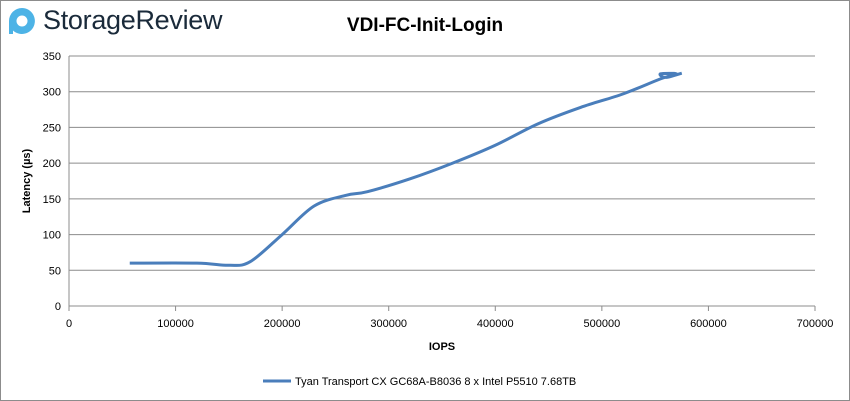 This screenshot has height=401, width=850. What do you see at coordinates (52, 128) in the screenshot?
I see `y-tick-label: 250` at bounding box center [52, 128].